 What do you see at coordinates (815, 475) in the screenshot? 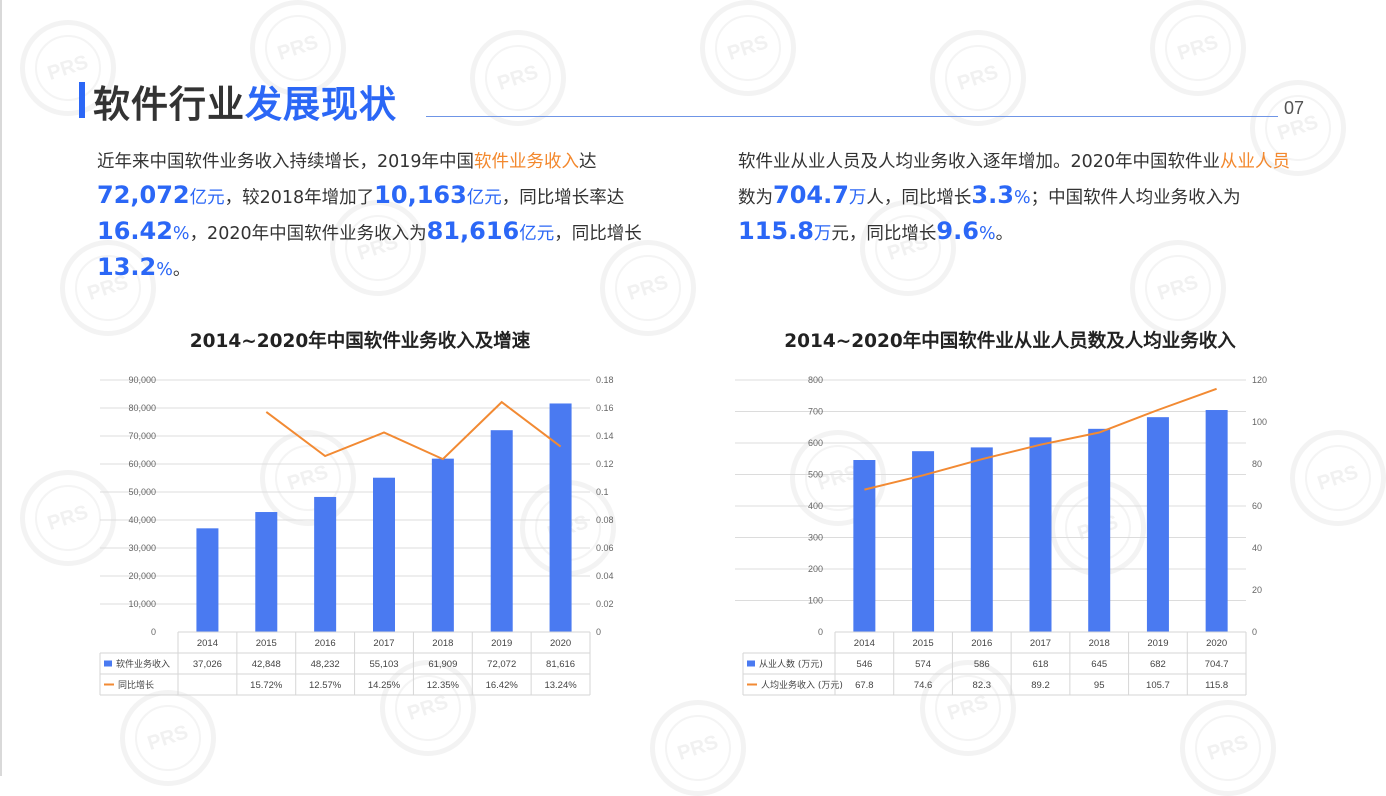
I see `left-axis-tick-label: 500` at bounding box center [815, 475].